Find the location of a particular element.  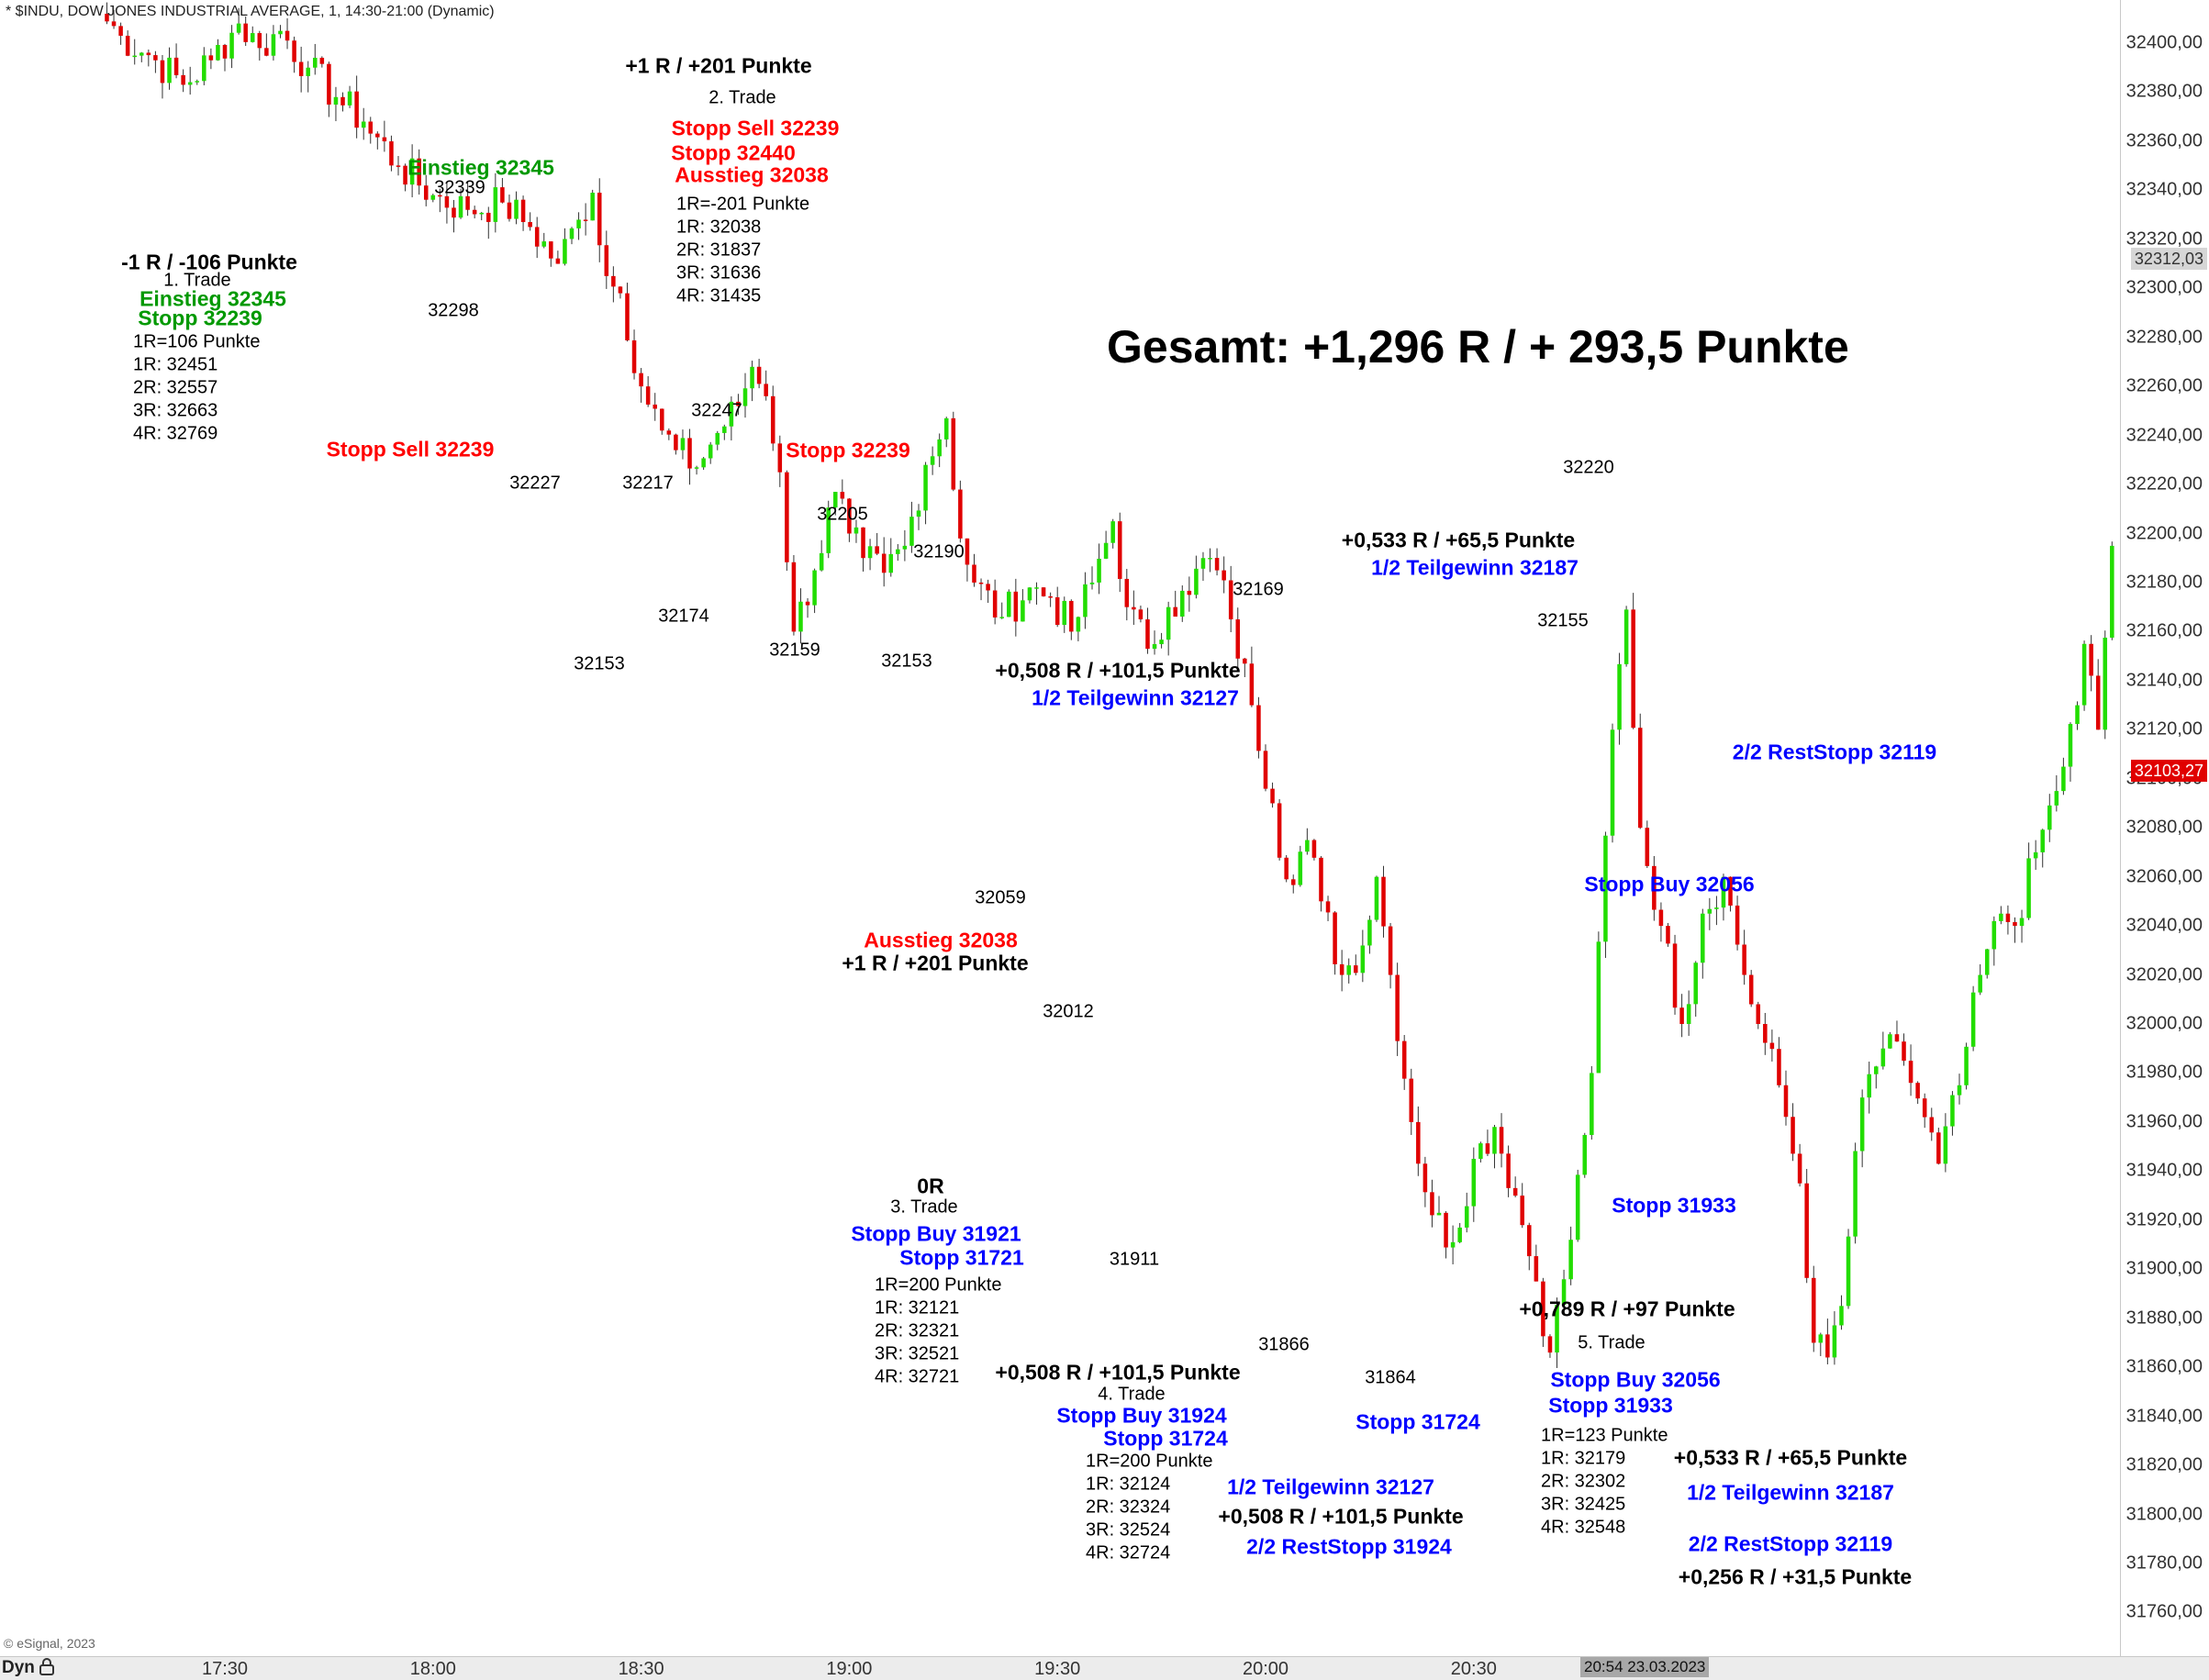

level-label: 32298 is located at coordinates (453, 310).